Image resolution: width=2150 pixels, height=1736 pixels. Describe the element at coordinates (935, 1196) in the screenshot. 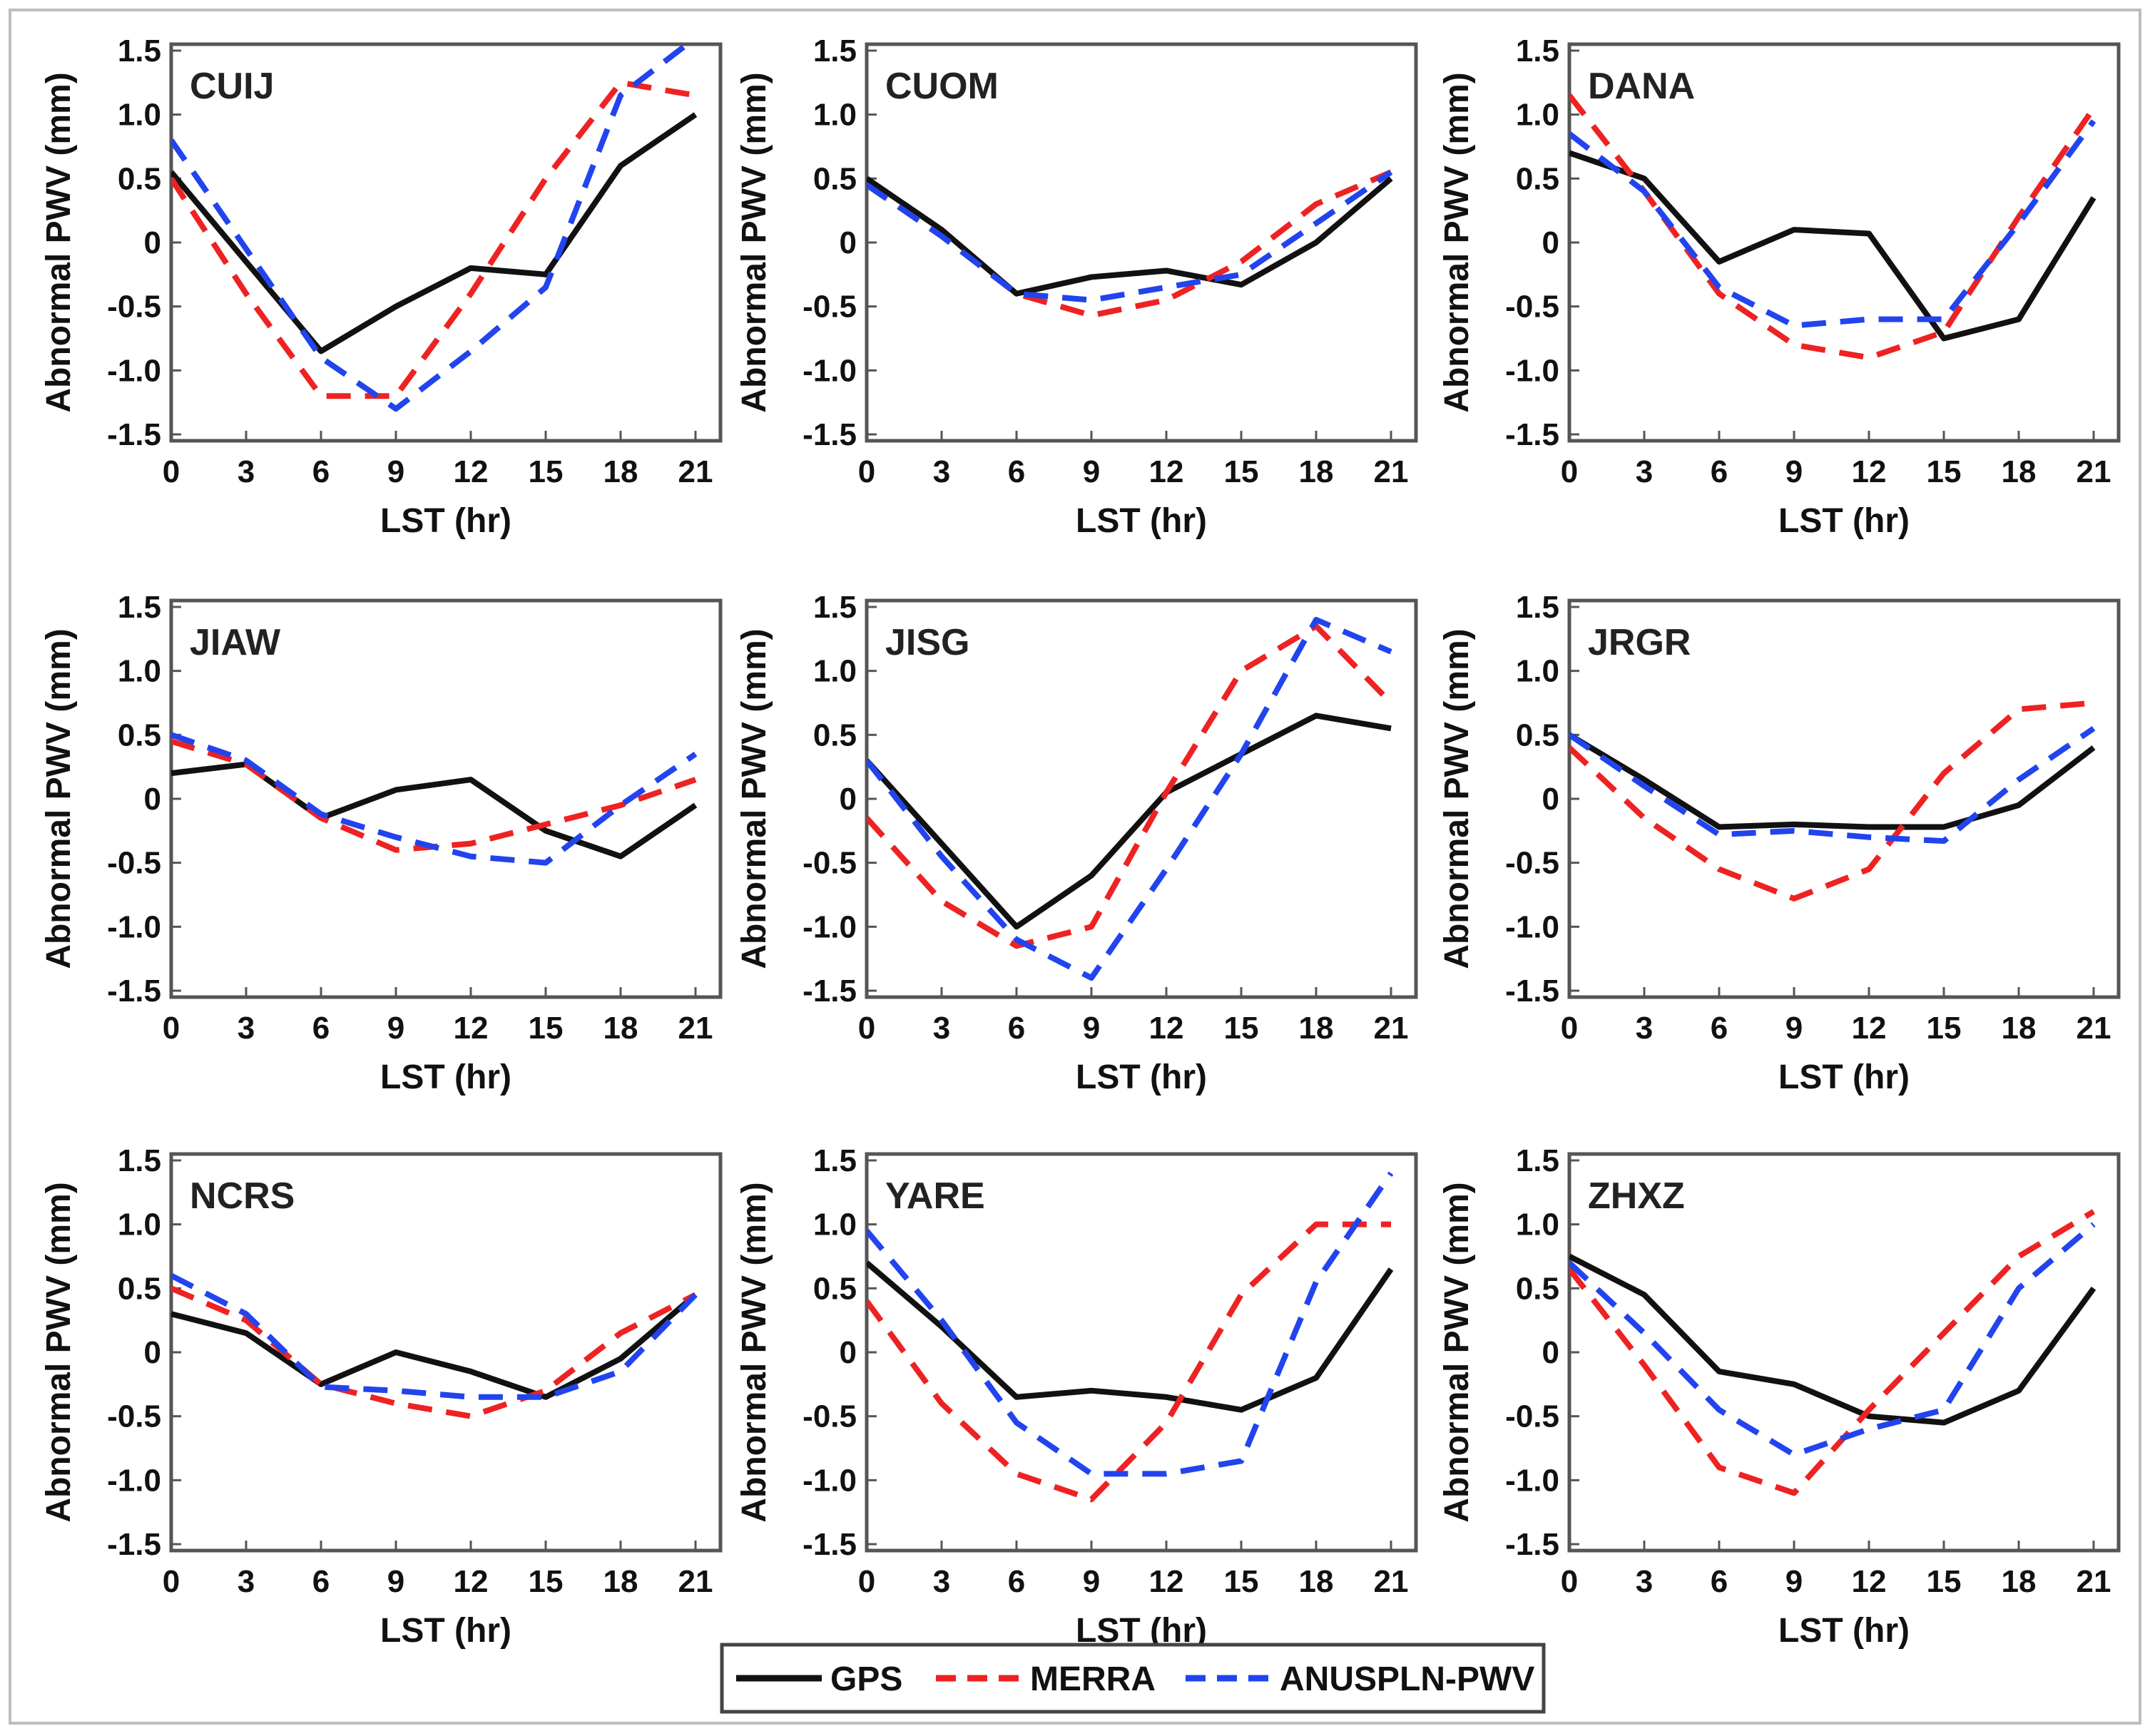

I see `panel-title: YARE` at that location.